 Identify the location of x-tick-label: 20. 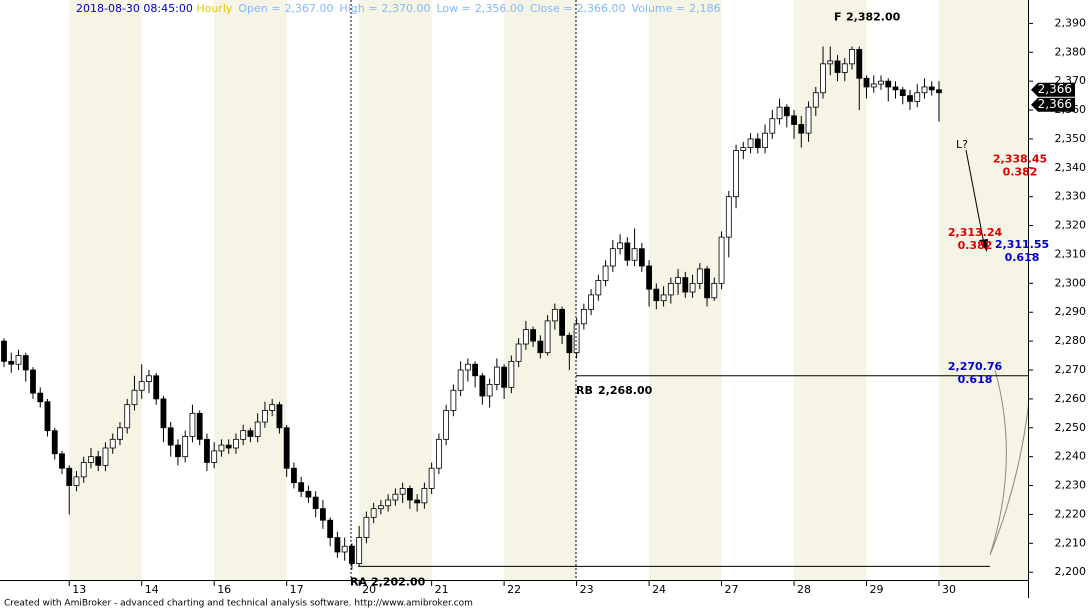
(369, 589).